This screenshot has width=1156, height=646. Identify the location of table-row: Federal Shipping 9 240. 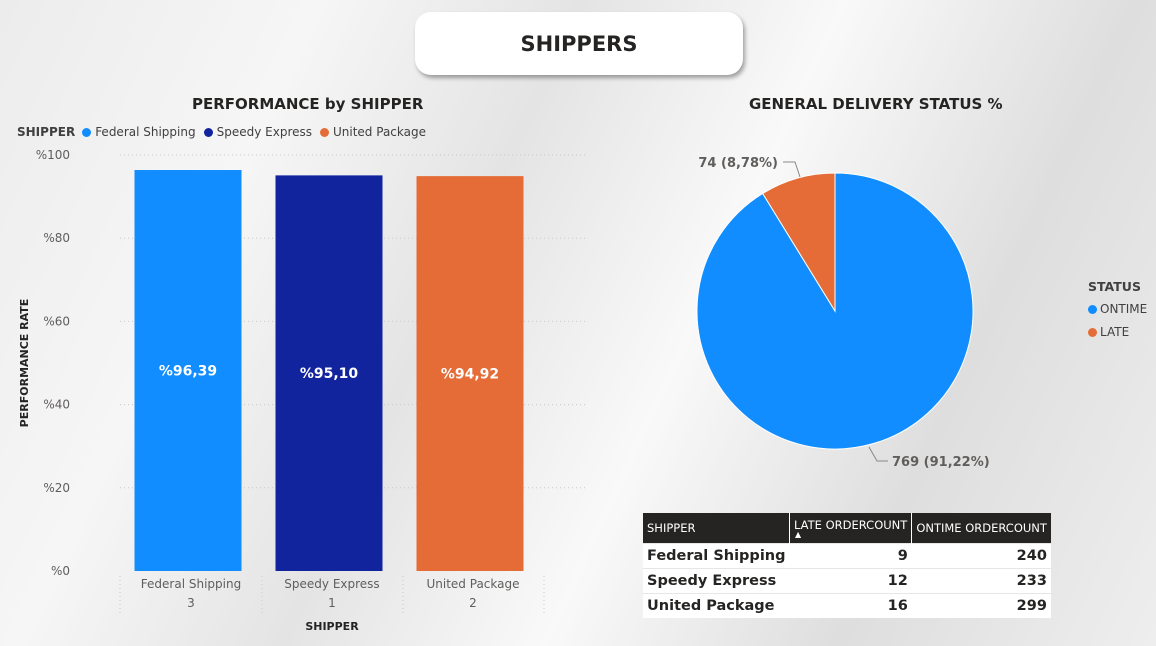
(847, 556).